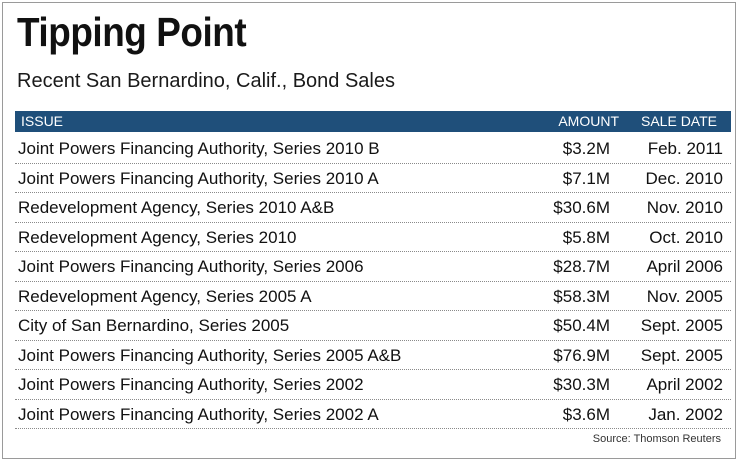  What do you see at coordinates (679, 121) in the screenshot?
I see `column-header-sale-date: SALE DATE` at bounding box center [679, 121].